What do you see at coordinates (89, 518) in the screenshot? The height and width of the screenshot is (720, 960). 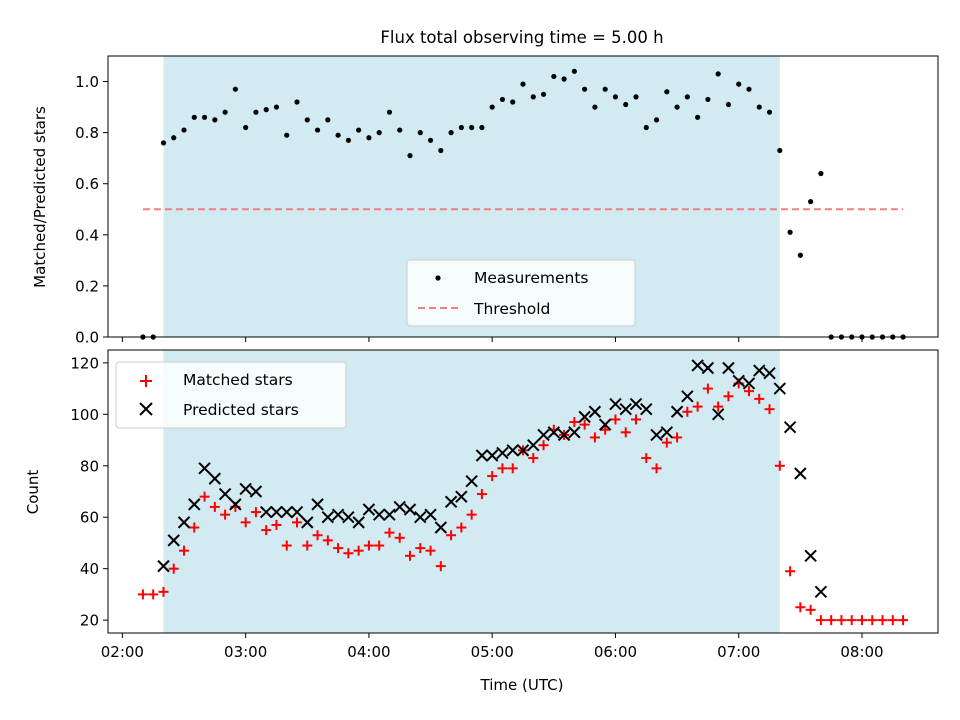 I see `bottom-y-tick-label: 60` at bounding box center [89, 518].